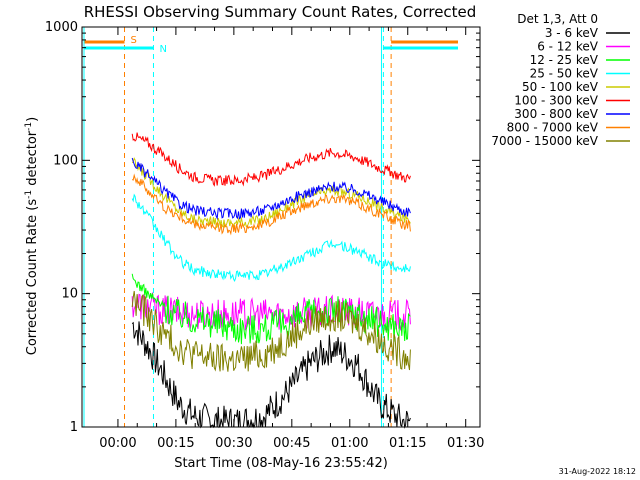 Image resolution: width=640 pixels, height=480 pixels. What do you see at coordinates (560, 87) in the screenshot?
I see `legend-label: 50 - 100 keV` at bounding box center [560, 87].